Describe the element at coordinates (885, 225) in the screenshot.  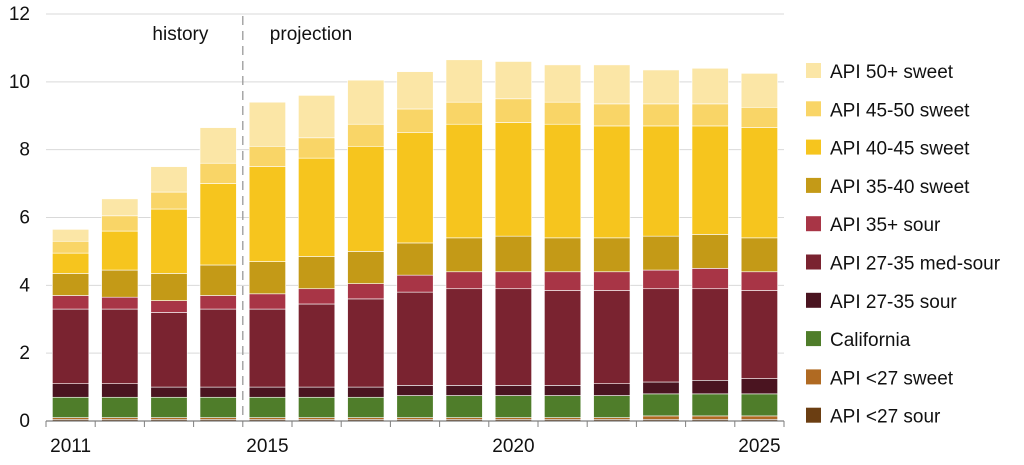
I see `legend-label: API 35+ sour` at that location.